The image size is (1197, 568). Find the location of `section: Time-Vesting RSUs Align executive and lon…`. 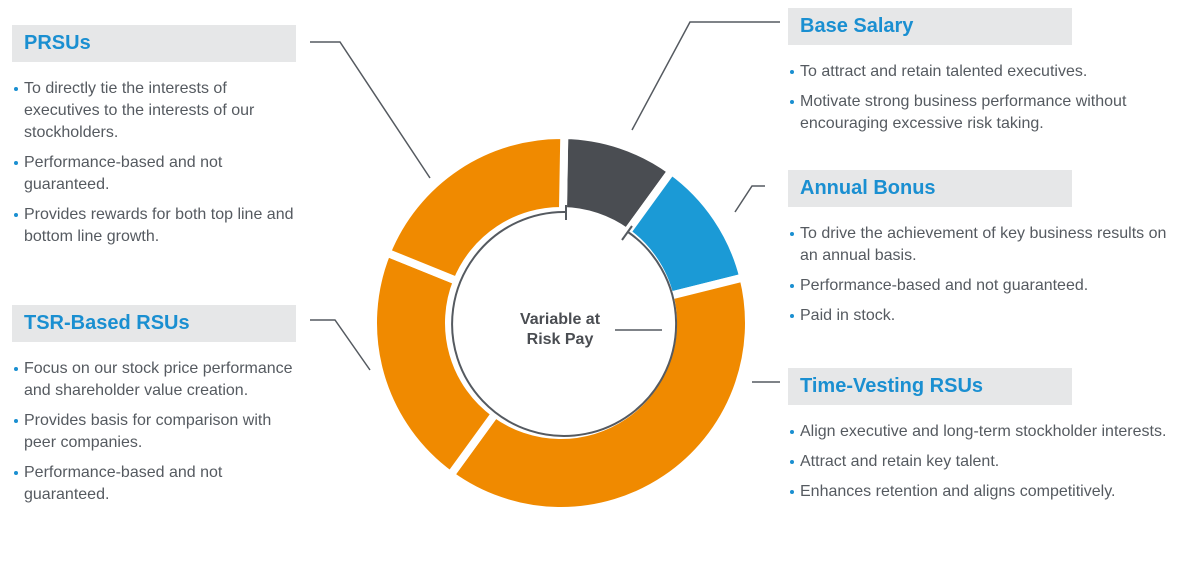

section: Time-Vesting RSUs Align executive and lon… is located at coordinates (988, 435).